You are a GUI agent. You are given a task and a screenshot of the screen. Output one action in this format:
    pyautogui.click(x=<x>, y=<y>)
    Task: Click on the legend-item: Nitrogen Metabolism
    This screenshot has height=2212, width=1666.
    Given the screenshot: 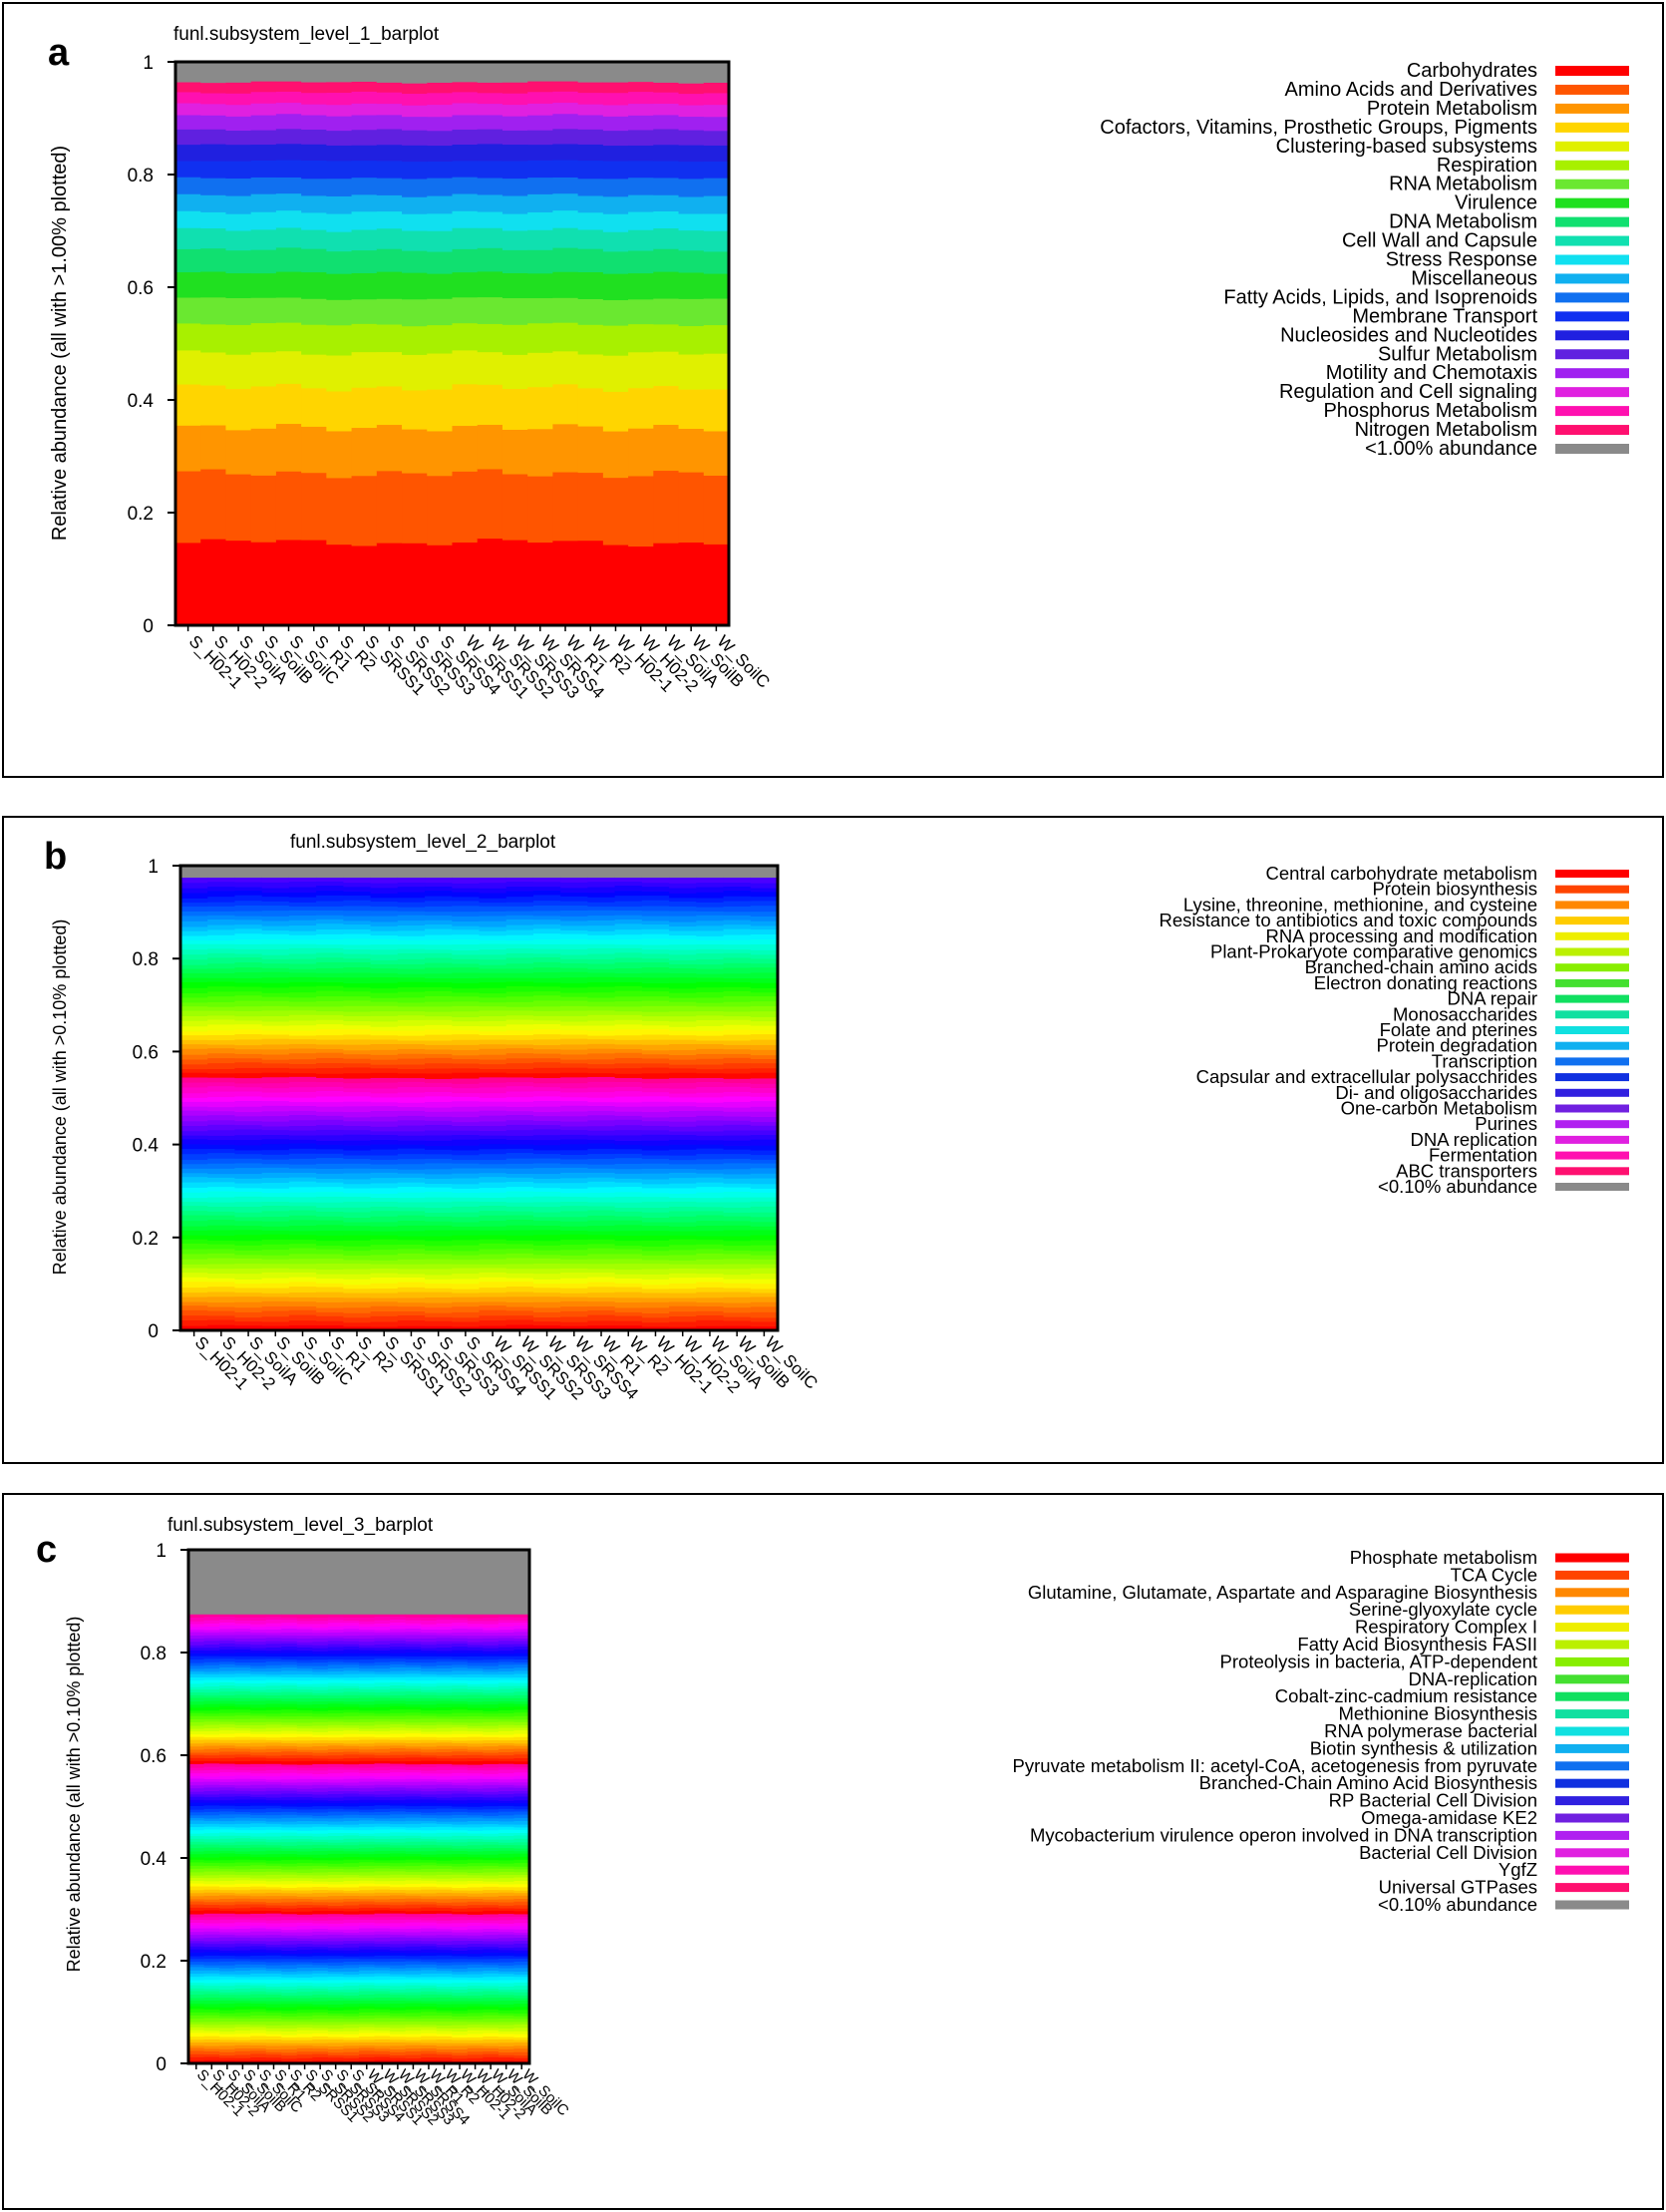 What is the action you would take?
    pyautogui.click(x=1492, y=430)
    